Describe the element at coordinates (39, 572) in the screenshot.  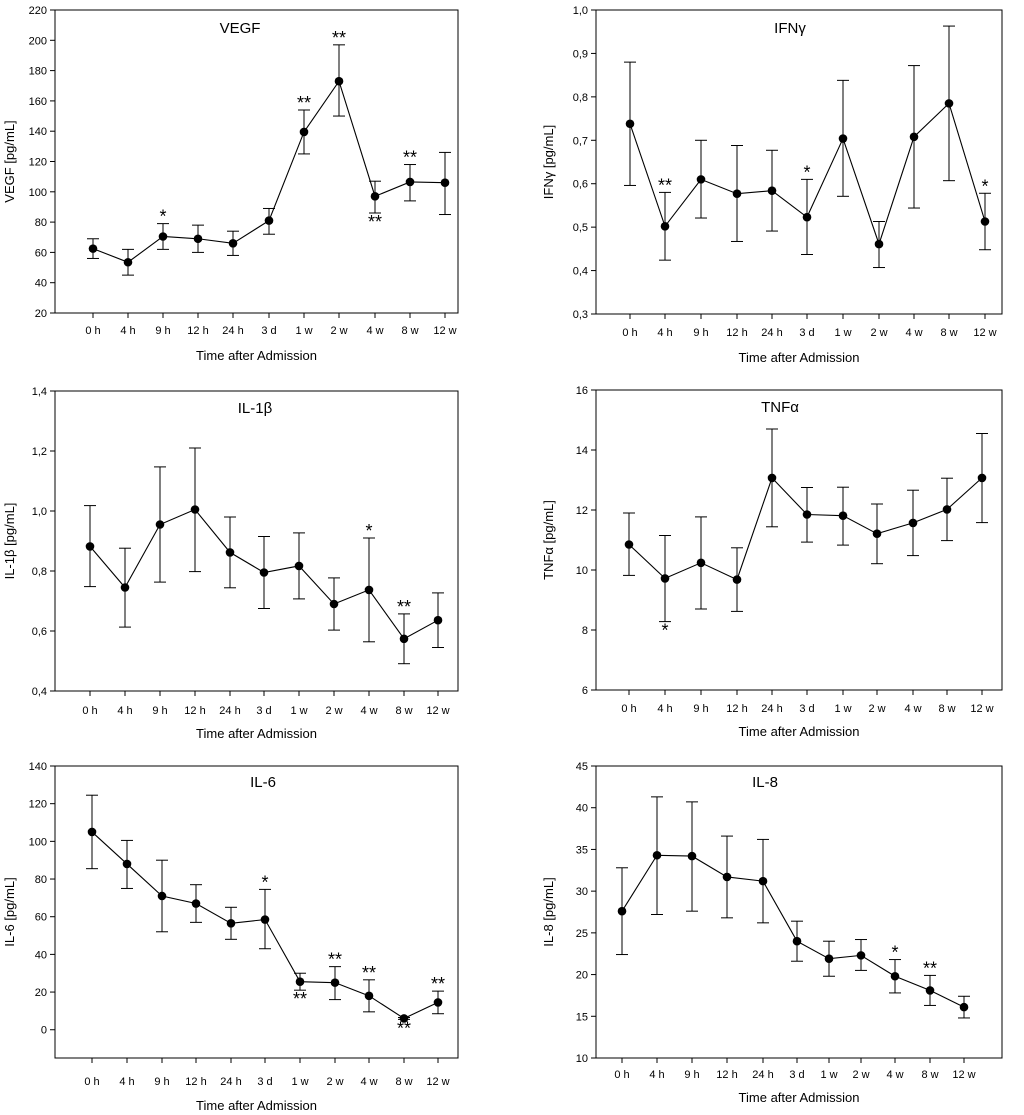
I see `y-tick-label: 0,8` at that location.